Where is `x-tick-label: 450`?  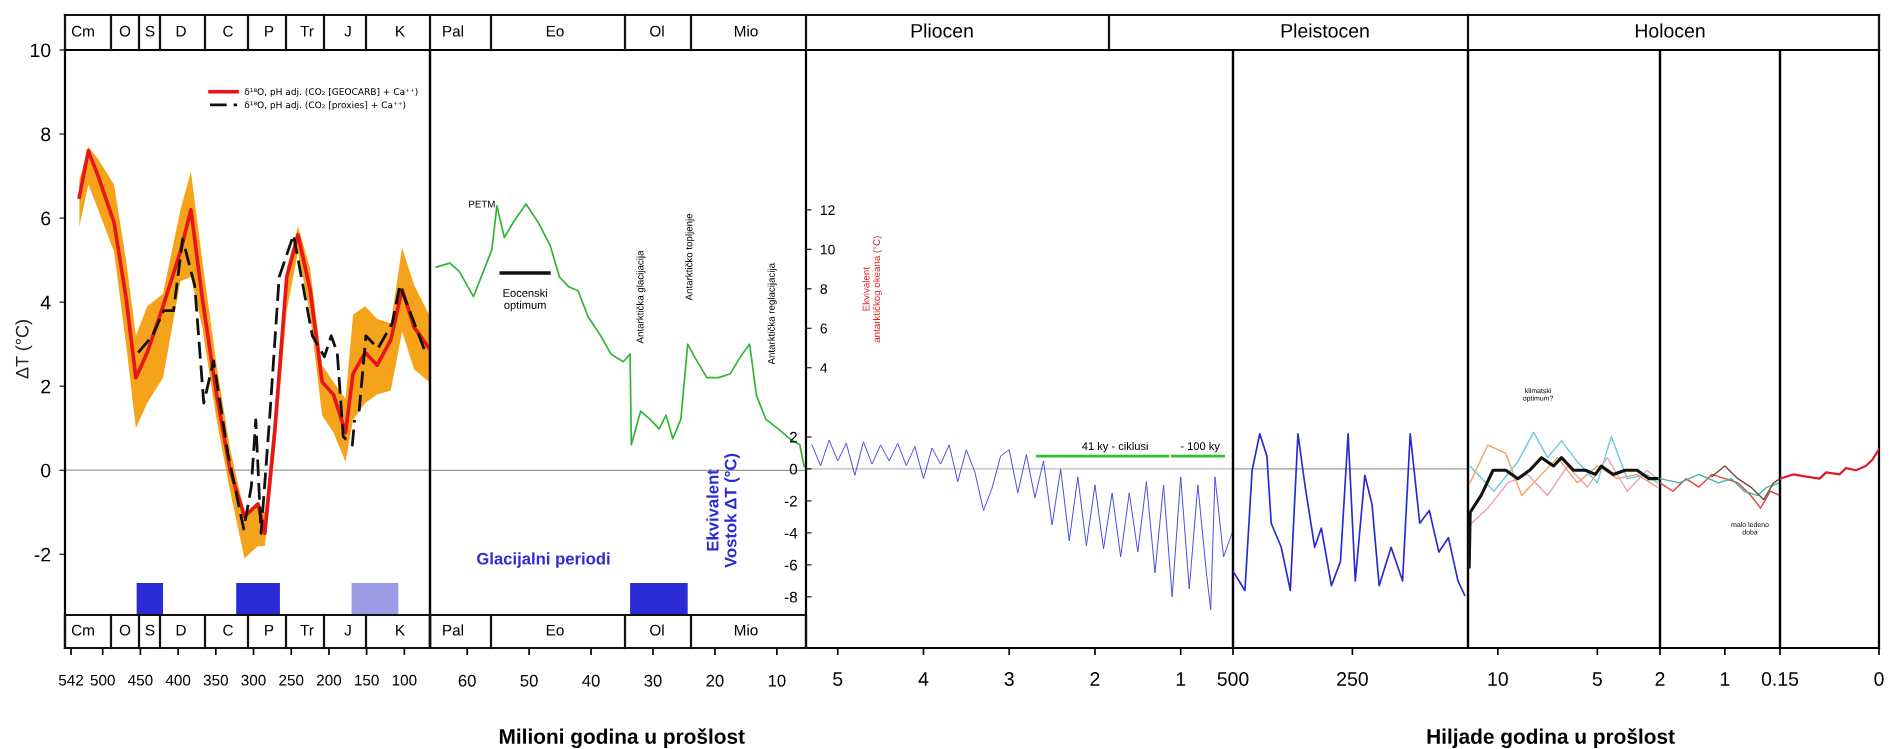
x-tick-label: 450 is located at coordinates (140, 680).